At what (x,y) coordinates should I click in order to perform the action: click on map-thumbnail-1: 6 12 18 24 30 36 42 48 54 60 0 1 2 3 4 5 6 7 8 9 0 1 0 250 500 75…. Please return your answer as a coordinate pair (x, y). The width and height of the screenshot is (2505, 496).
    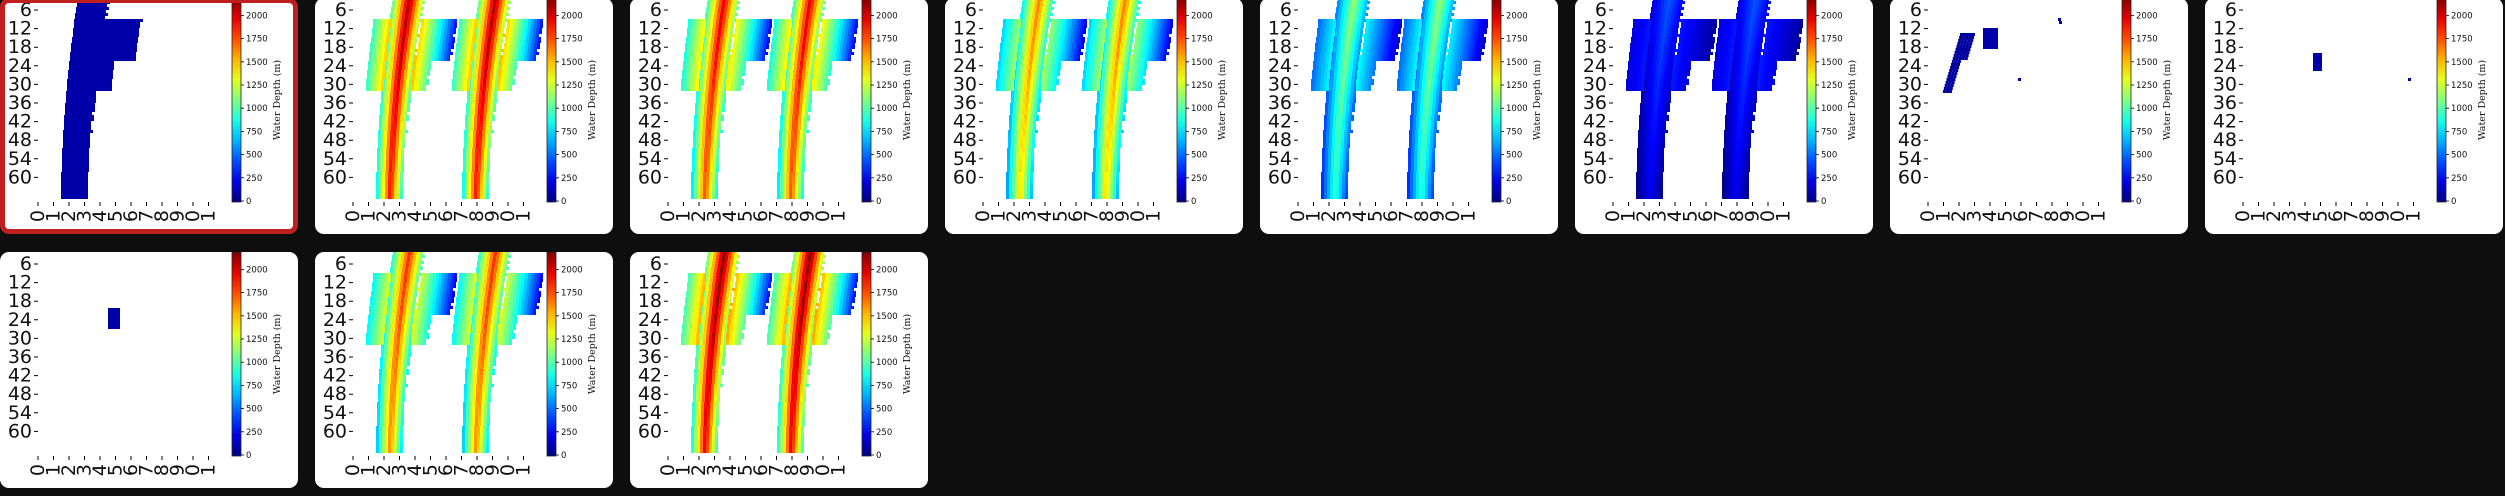
    Looking at the image, I should click on (149, 117).